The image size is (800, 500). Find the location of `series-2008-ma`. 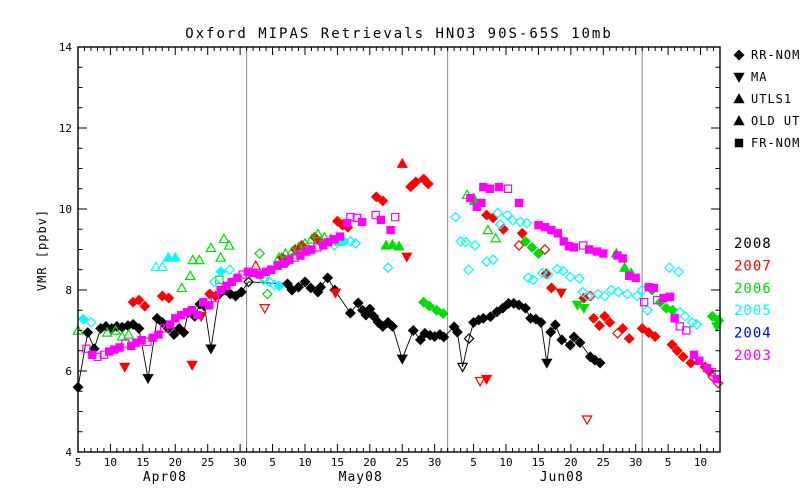

series-2008-ma is located at coordinates (347, 364).